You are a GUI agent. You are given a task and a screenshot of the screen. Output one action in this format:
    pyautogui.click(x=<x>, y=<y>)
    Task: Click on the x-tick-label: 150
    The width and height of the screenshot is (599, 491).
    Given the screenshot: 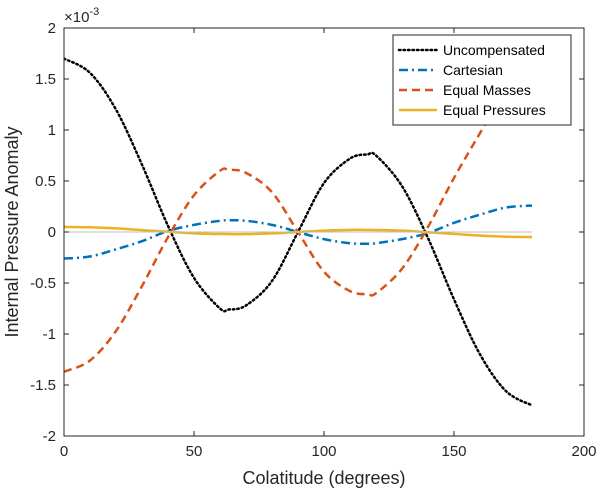 What is the action you would take?
    pyautogui.click(x=453, y=451)
    